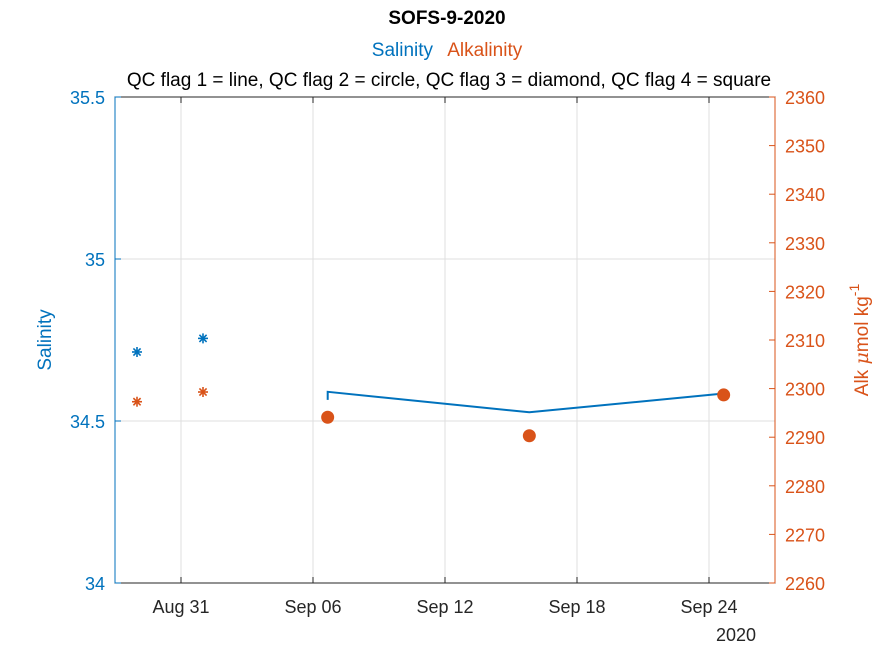 The width and height of the screenshot is (875, 656). I want to click on chart-title: SOFS-9-2020, so click(446, 18).